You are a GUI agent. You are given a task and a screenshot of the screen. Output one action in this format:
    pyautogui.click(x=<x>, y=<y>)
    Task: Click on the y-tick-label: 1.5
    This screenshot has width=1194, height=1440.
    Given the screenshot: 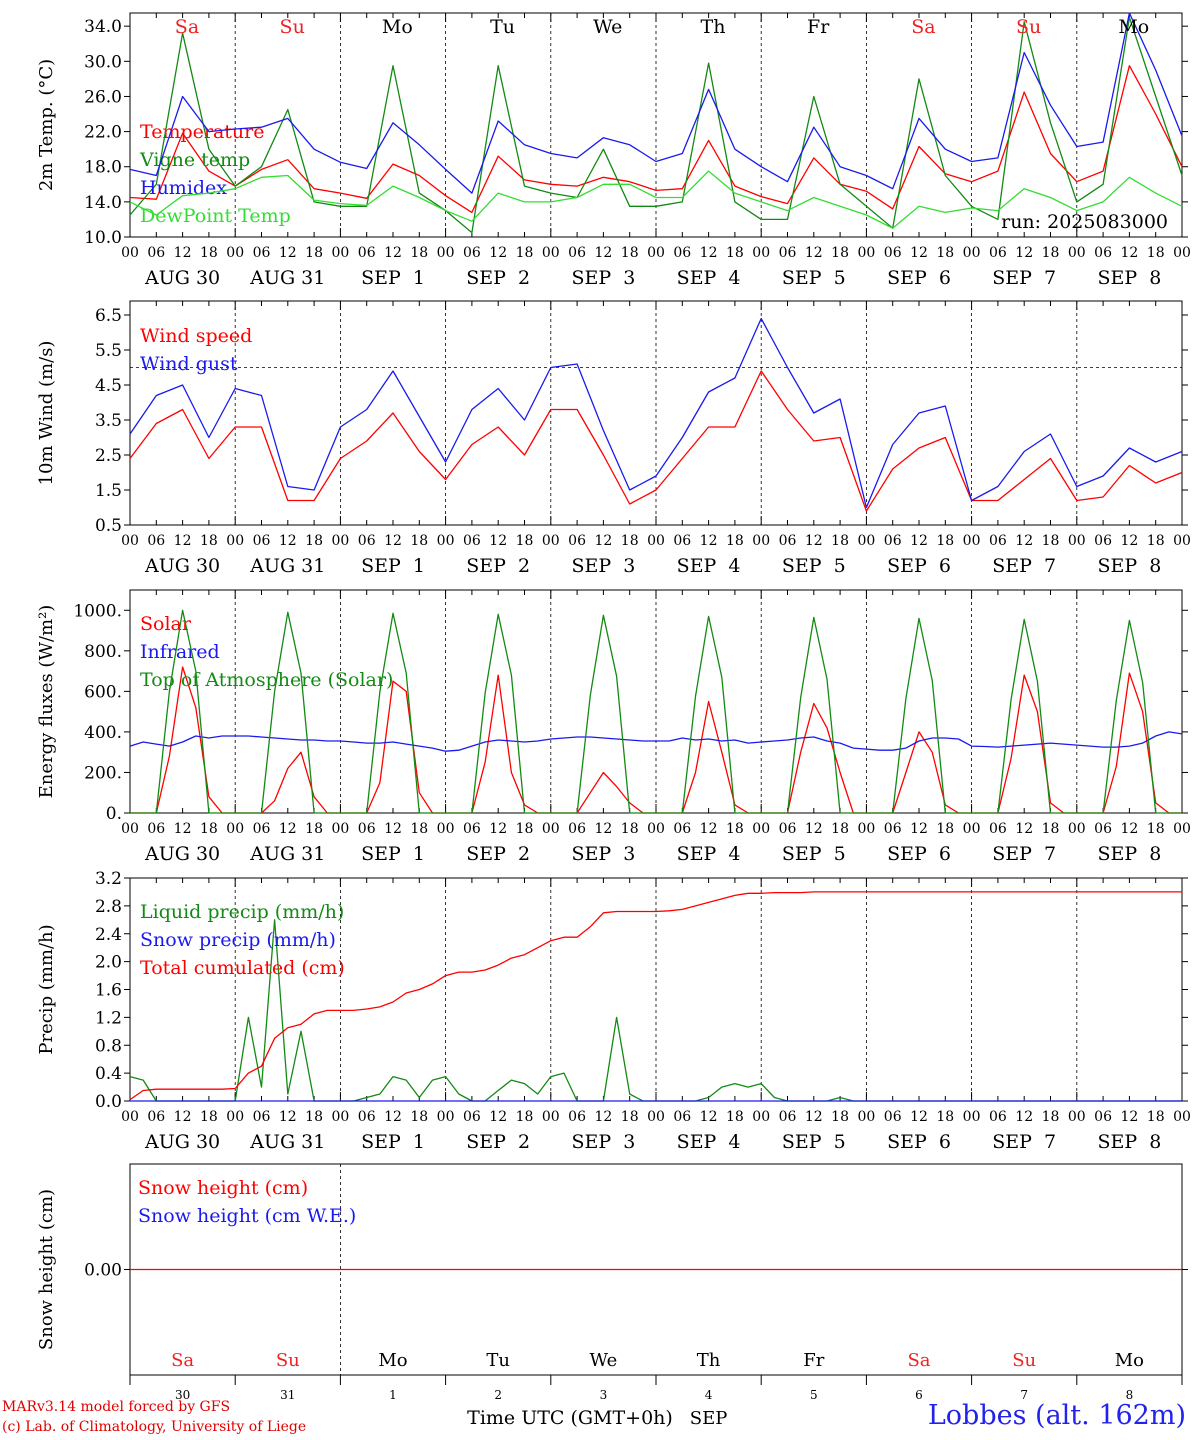 What is the action you would take?
    pyautogui.click(x=108, y=491)
    